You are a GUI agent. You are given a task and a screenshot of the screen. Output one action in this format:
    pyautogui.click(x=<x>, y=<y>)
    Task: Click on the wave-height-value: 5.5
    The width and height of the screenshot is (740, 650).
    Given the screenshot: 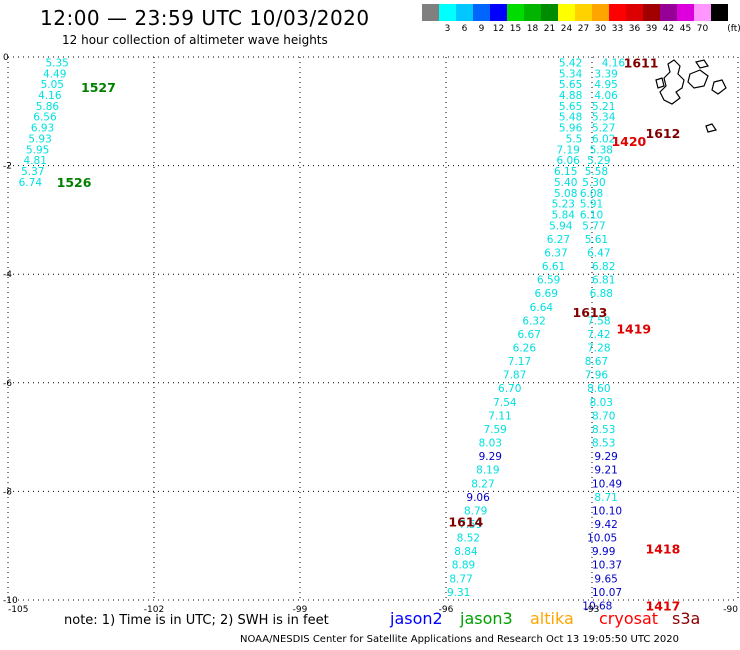 What is the action you would take?
    pyautogui.click(x=574, y=139)
    